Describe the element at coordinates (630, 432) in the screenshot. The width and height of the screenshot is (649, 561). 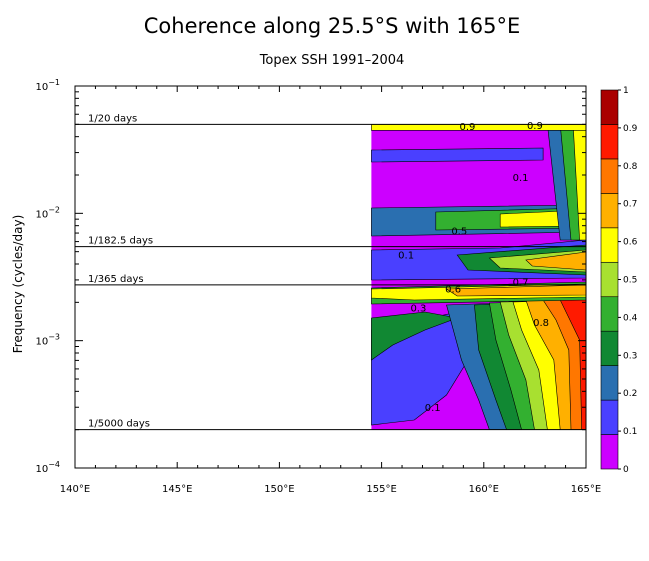
I see `colorbar-label: 0.1` at that location.